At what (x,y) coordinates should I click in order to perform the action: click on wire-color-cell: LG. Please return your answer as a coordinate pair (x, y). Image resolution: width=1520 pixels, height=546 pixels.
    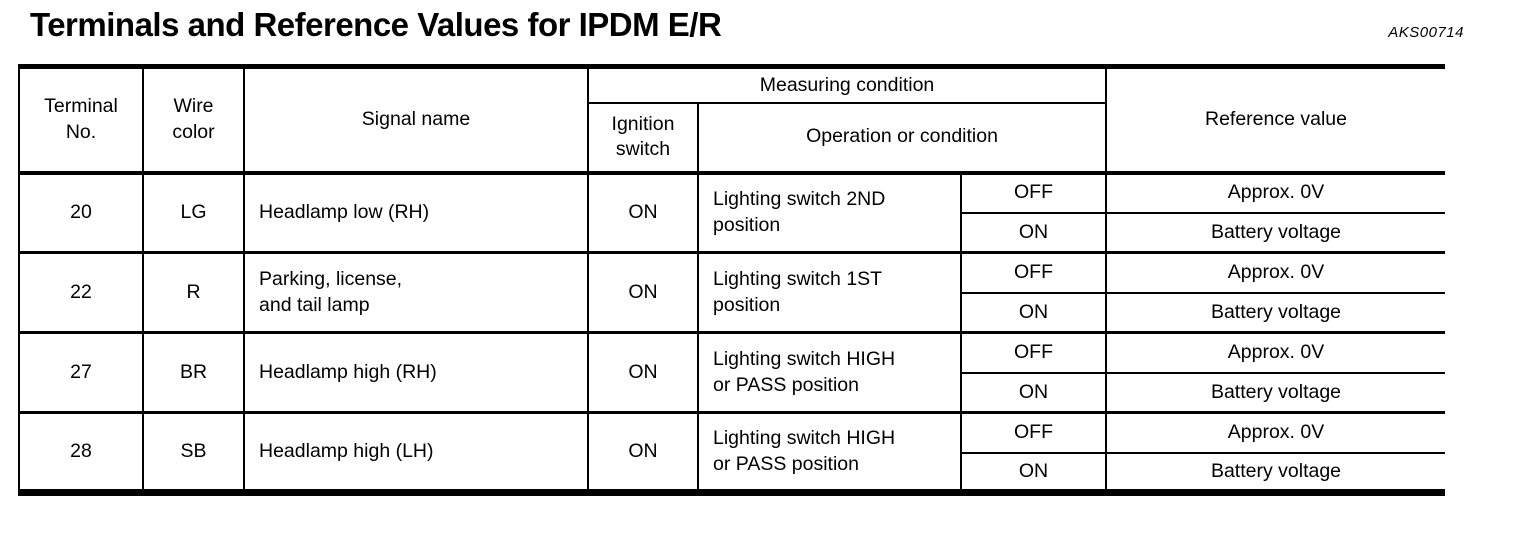
    Looking at the image, I should click on (193, 212).